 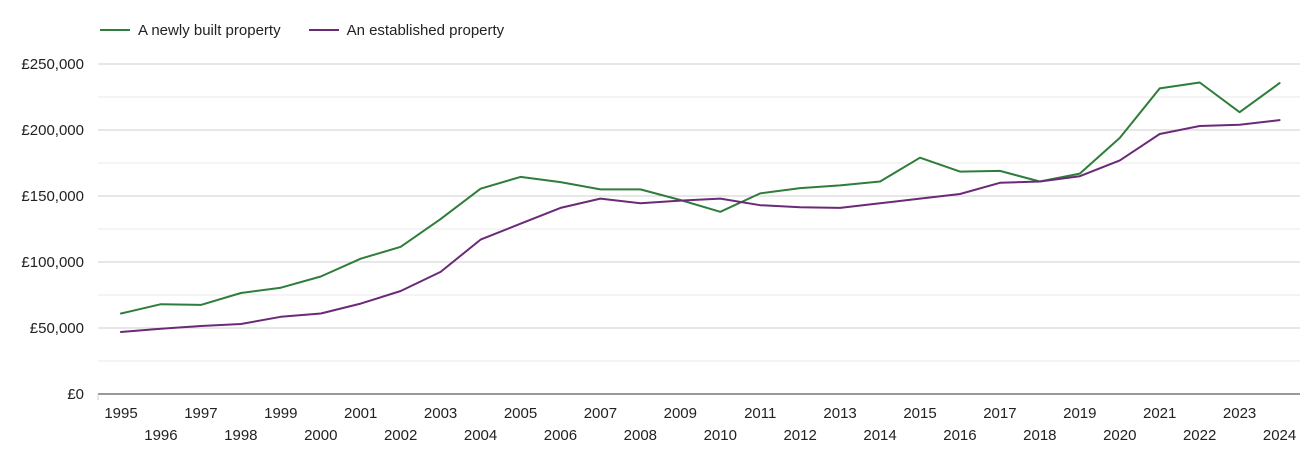 What do you see at coordinates (360, 413) in the screenshot?
I see `x-tick-label: 2001` at bounding box center [360, 413].